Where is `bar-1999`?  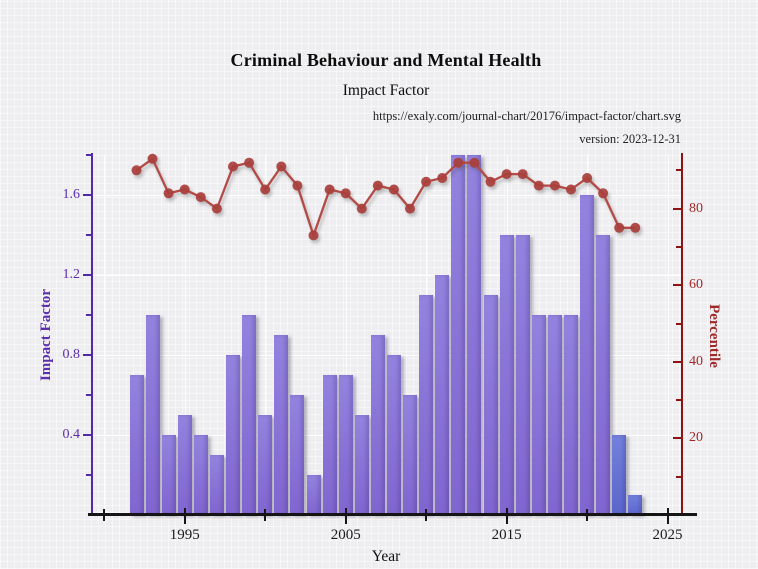
bar-1999 is located at coordinates (249, 415).